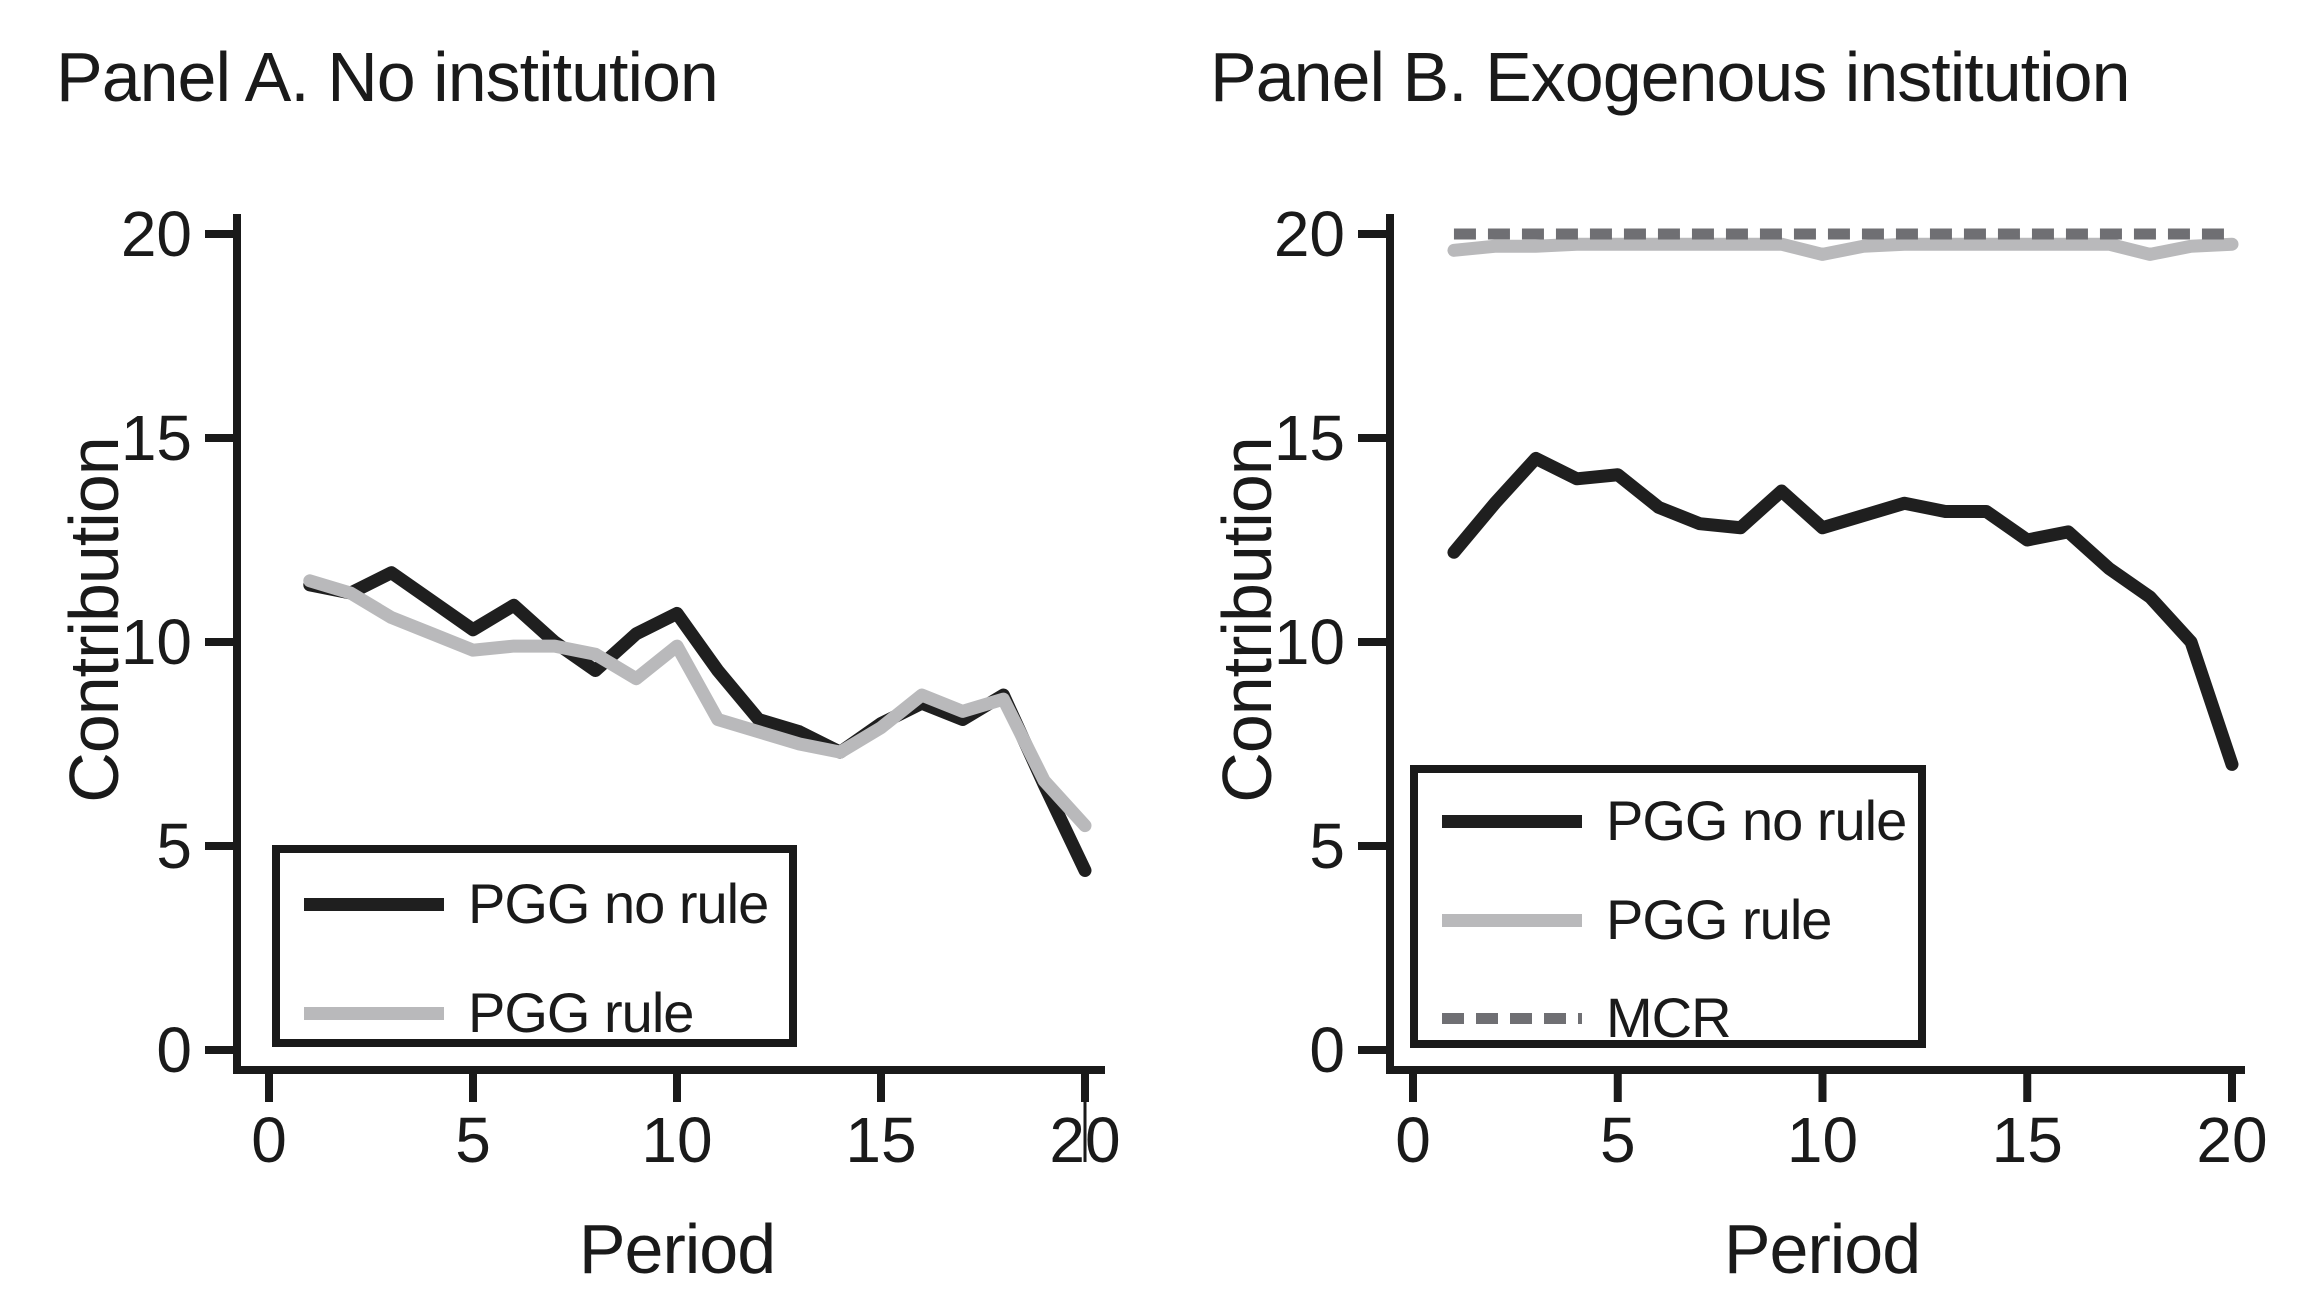  What do you see at coordinates (534, 946) in the screenshot?
I see `panel-a-legend: PGG no rule PGG rule` at bounding box center [534, 946].